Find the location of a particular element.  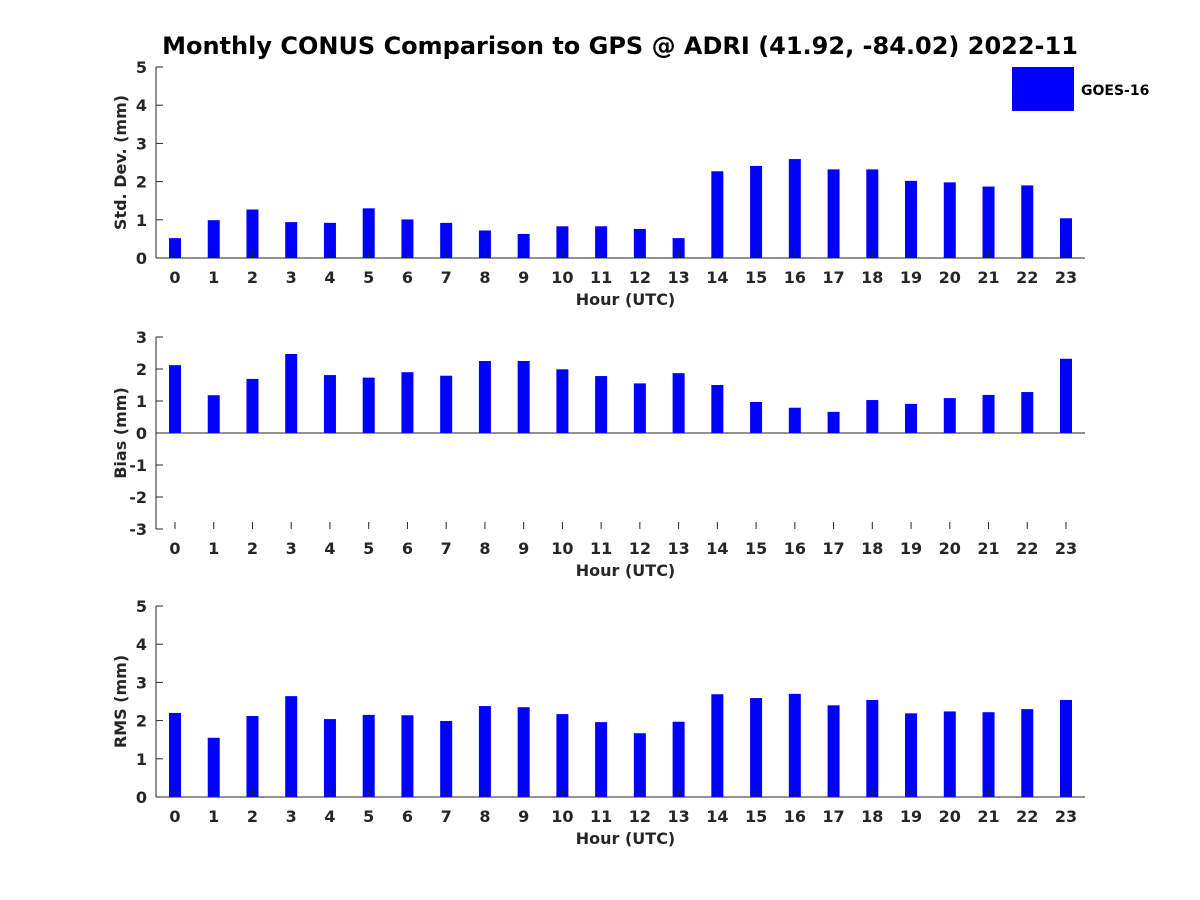

rms-x-tick-label: 8 is located at coordinates (484, 816).